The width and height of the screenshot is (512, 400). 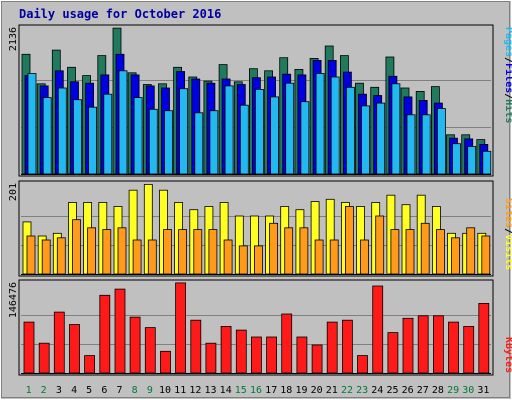 I want to click on legend-sep-3: /, so click(x=507, y=231).